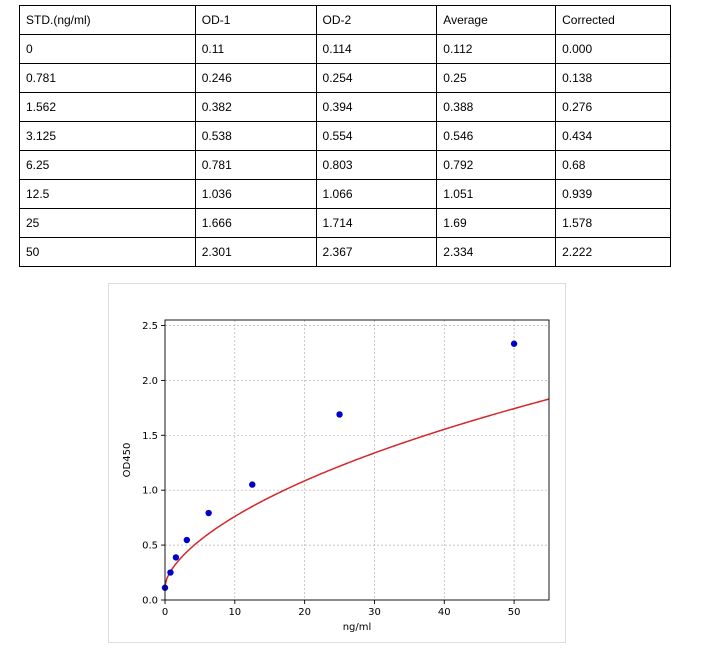 The width and height of the screenshot is (703, 649). Describe the element at coordinates (613, 136) in the screenshot. I see `table-cell: 0.434` at that location.